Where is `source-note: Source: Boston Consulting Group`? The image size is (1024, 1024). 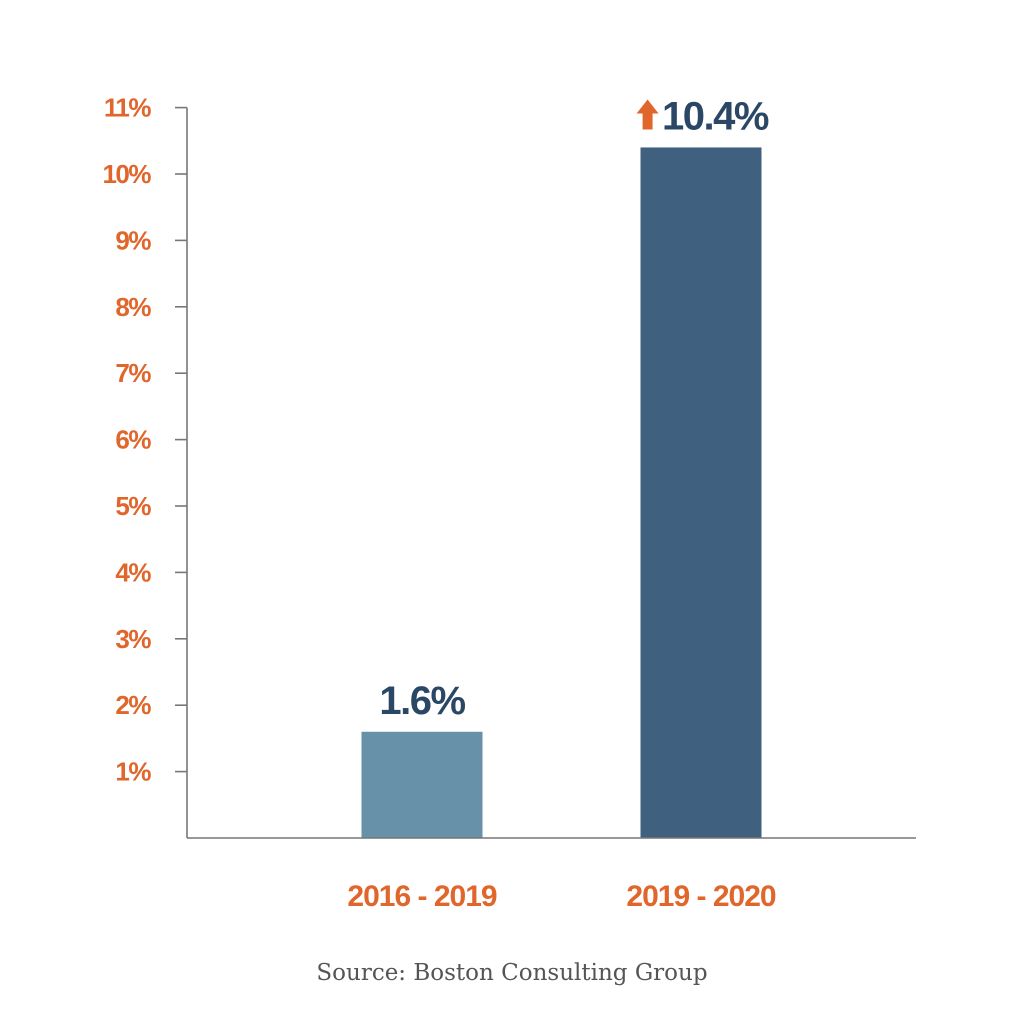 source-note: Source: Boston Consulting Group is located at coordinates (512, 973).